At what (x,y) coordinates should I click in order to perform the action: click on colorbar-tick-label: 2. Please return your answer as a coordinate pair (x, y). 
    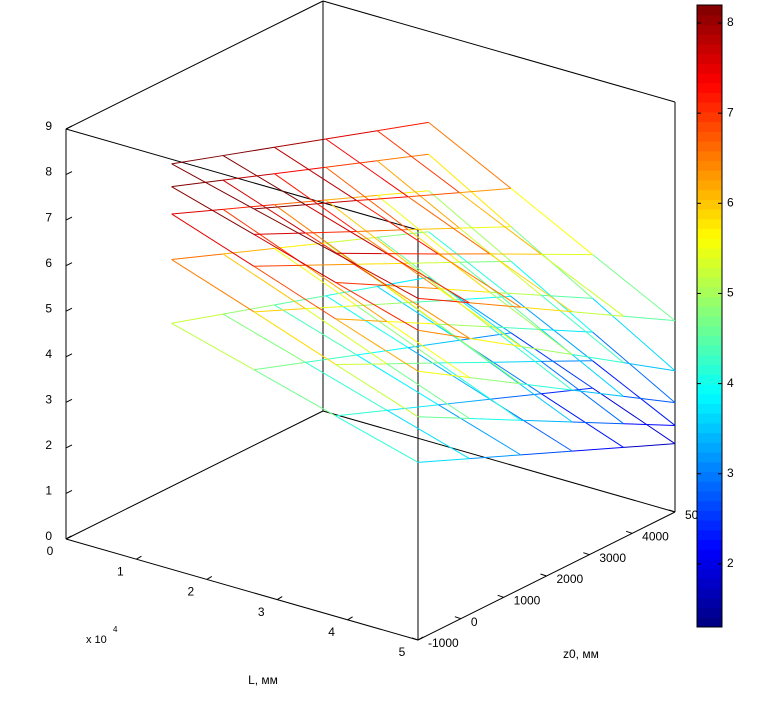
    Looking at the image, I should click on (730, 563).